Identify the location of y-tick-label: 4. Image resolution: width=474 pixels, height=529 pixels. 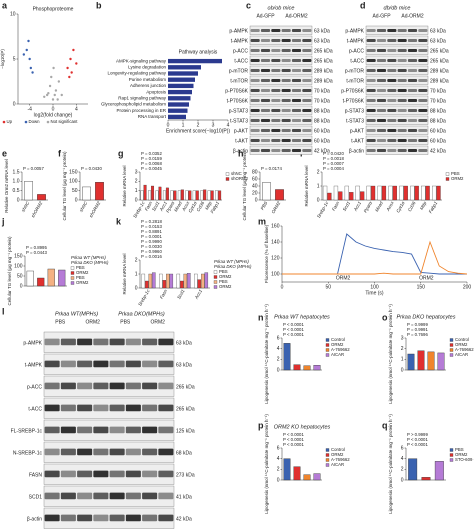
(402, 459).